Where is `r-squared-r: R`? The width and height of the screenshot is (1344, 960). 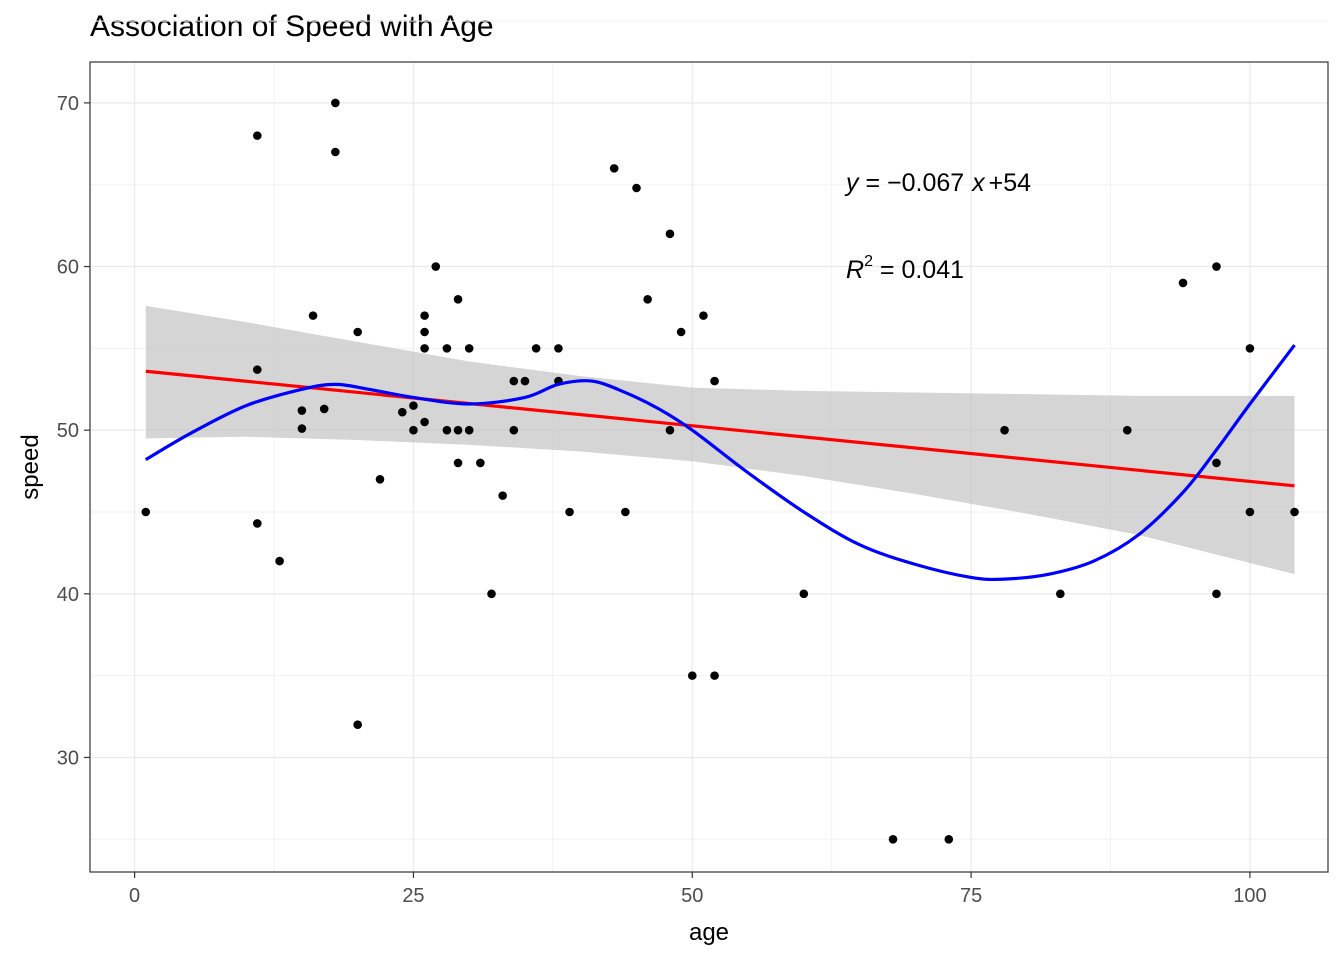
r-squared-r: R is located at coordinates (855, 270).